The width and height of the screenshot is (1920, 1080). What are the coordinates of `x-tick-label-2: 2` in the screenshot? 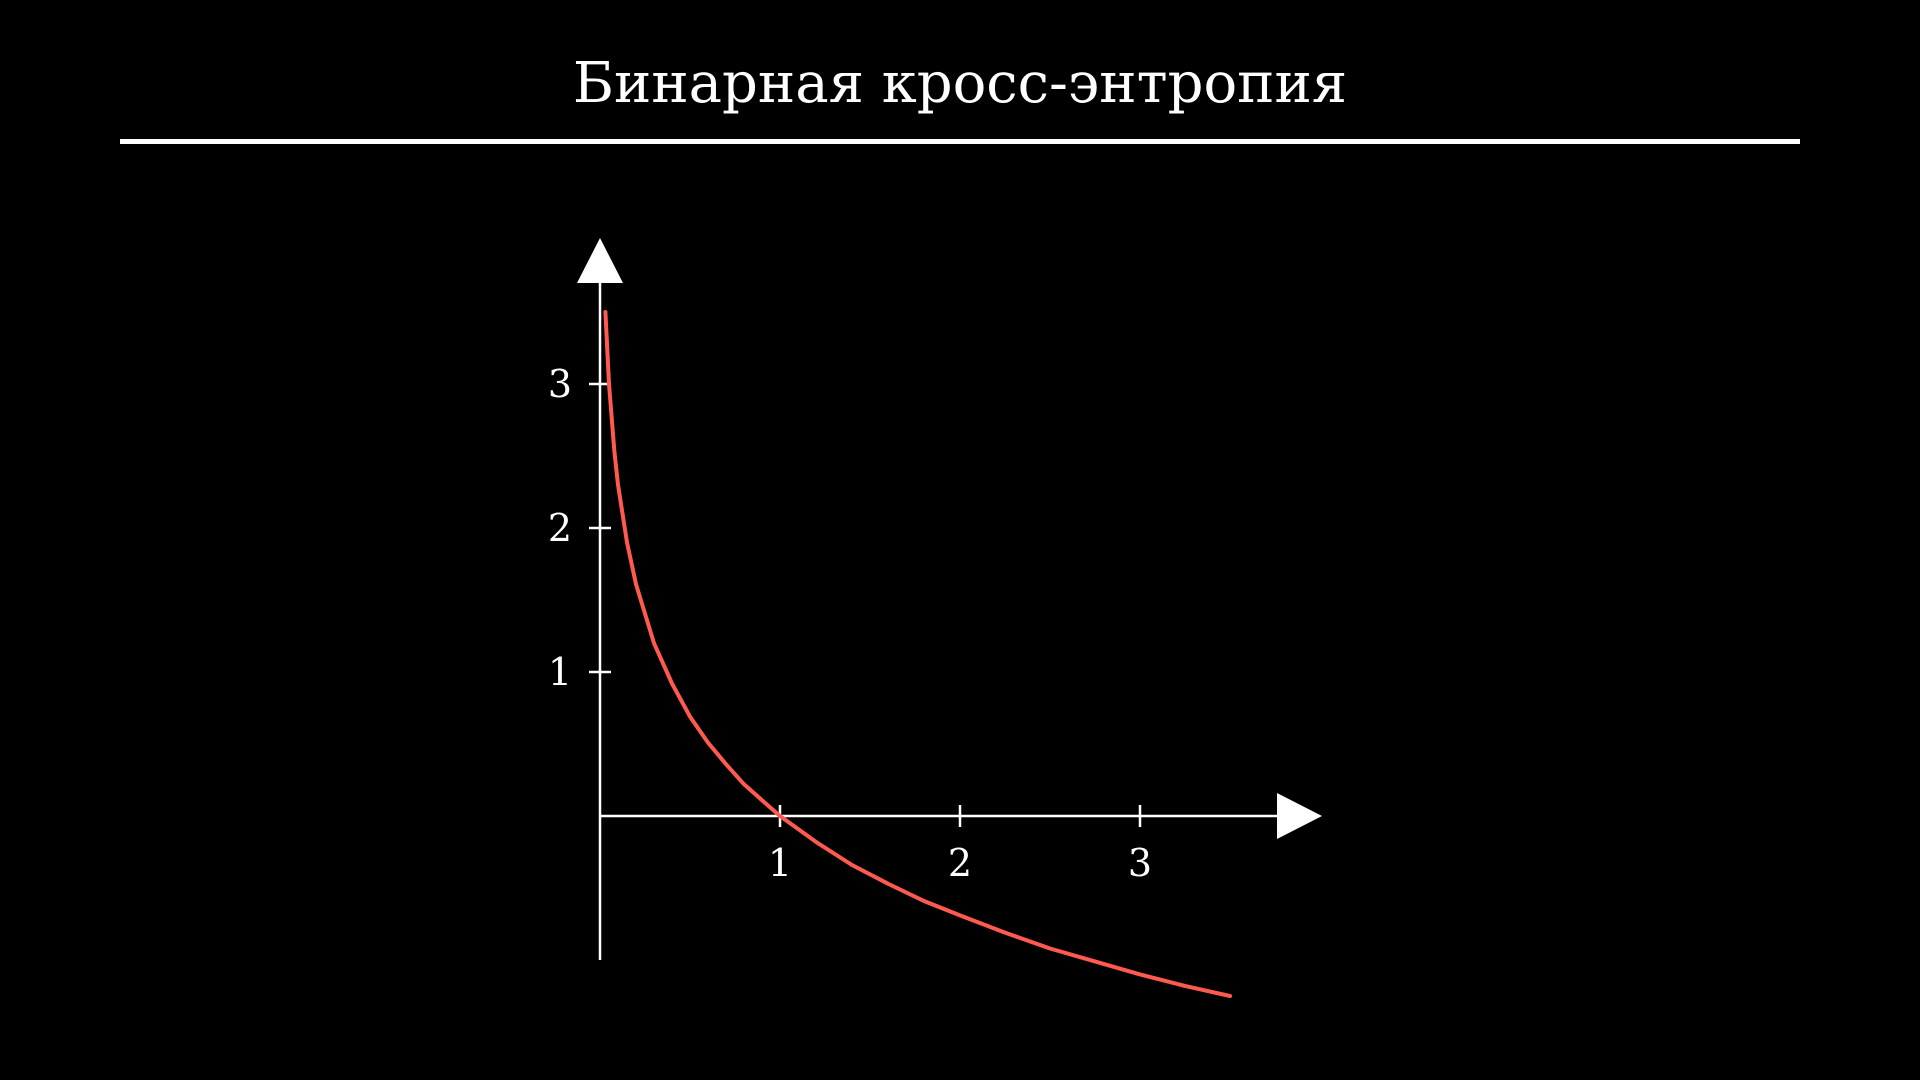 It's located at (960, 863).